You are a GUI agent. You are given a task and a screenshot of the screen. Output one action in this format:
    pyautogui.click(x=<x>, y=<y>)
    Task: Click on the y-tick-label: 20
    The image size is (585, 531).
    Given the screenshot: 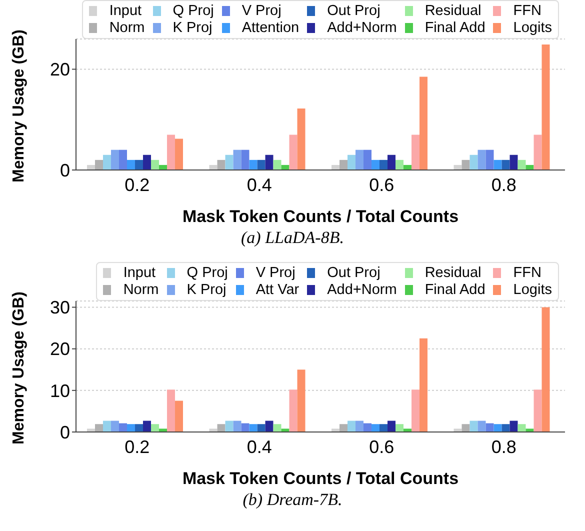 What is the action you would take?
    pyautogui.click(x=60, y=70)
    